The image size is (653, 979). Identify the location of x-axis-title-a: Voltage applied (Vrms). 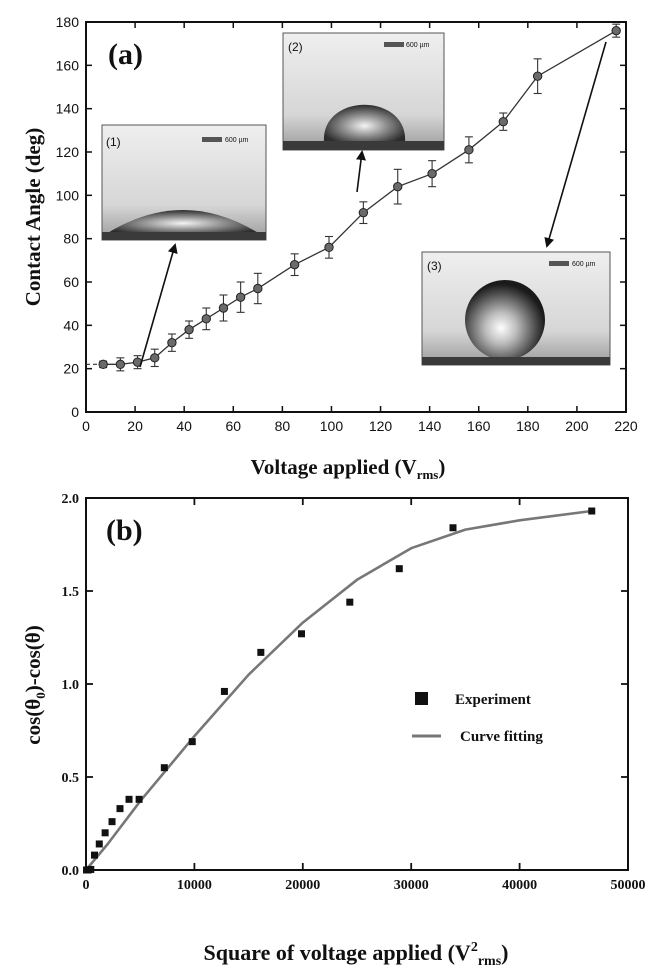
(348, 468).